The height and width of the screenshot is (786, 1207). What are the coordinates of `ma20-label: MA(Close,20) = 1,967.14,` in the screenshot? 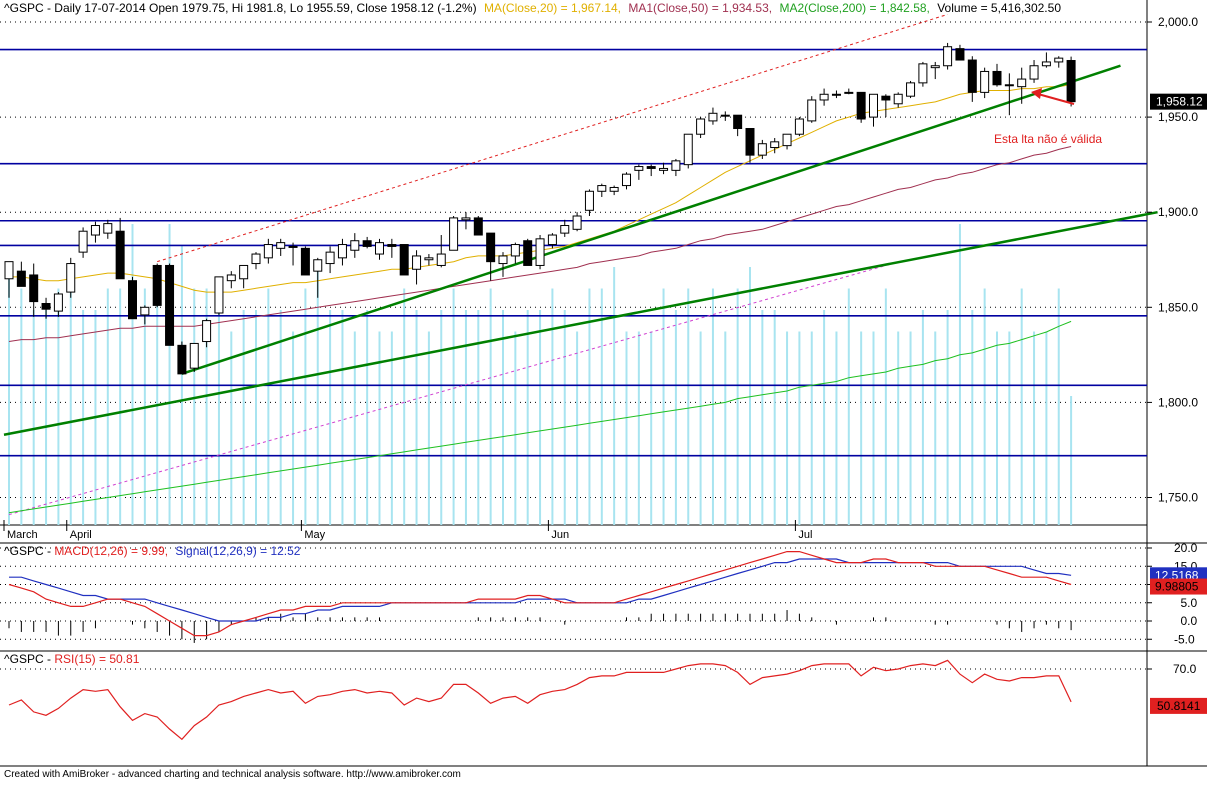 It's located at (552, 8).